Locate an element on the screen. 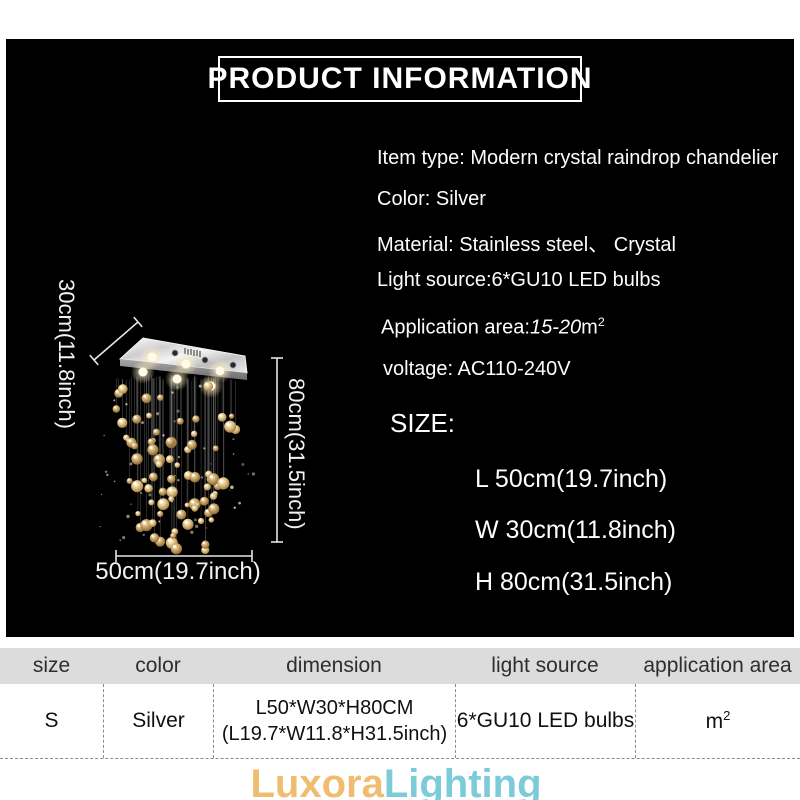 This screenshot has height=800, width=800. title-box: PRODUCT INFORMATION is located at coordinates (399, 79).